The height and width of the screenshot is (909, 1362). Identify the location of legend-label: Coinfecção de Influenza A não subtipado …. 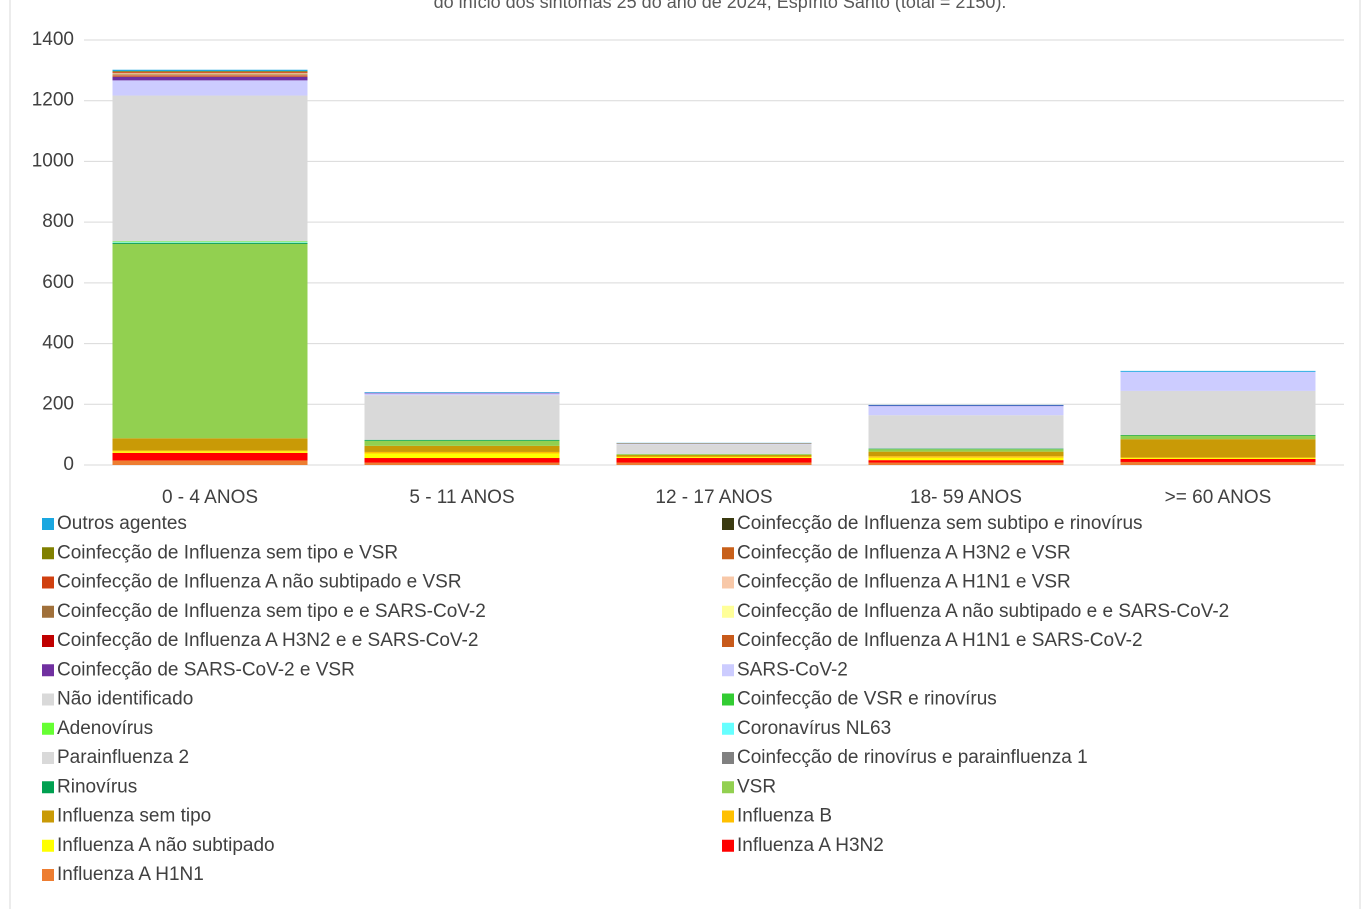
(983, 611).